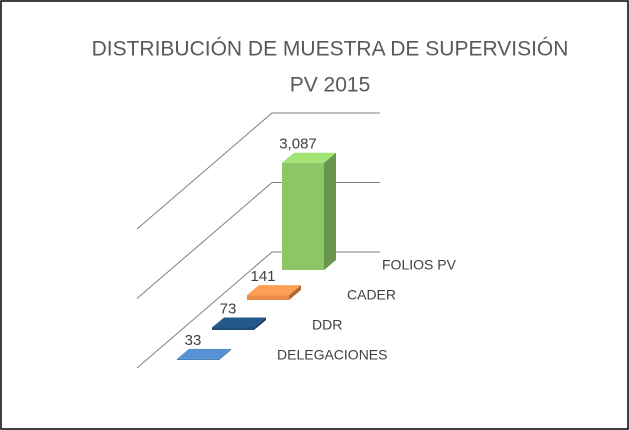 The image size is (629, 430). What do you see at coordinates (419, 265) in the screenshot?
I see `category-label: FOLIOS PV` at bounding box center [419, 265].